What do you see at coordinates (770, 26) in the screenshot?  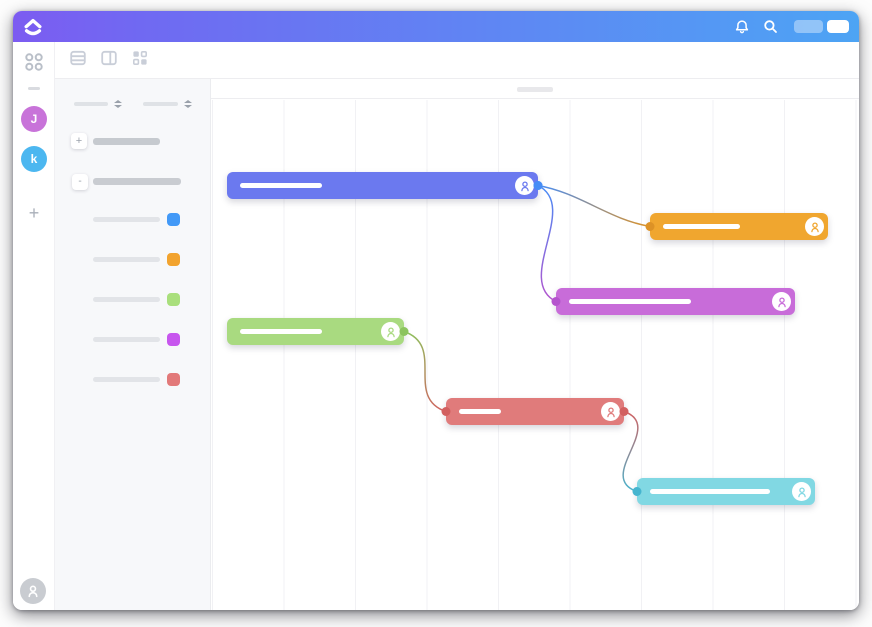 I see `search-icon` at bounding box center [770, 26].